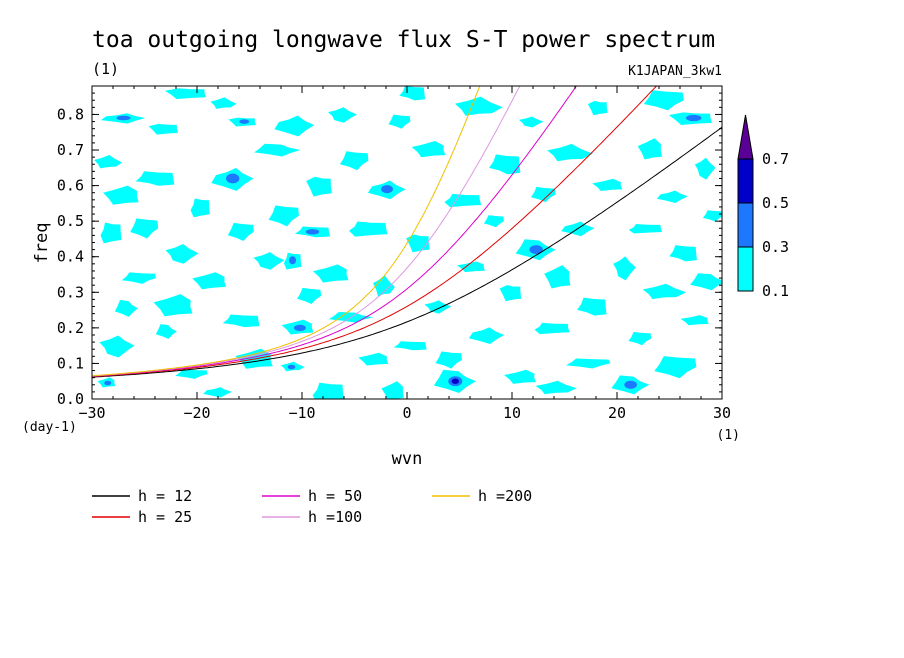 This screenshot has height=658, width=904. Describe the element at coordinates (165, 517) in the screenshot. I see `legend-label: h = 25` at that location.